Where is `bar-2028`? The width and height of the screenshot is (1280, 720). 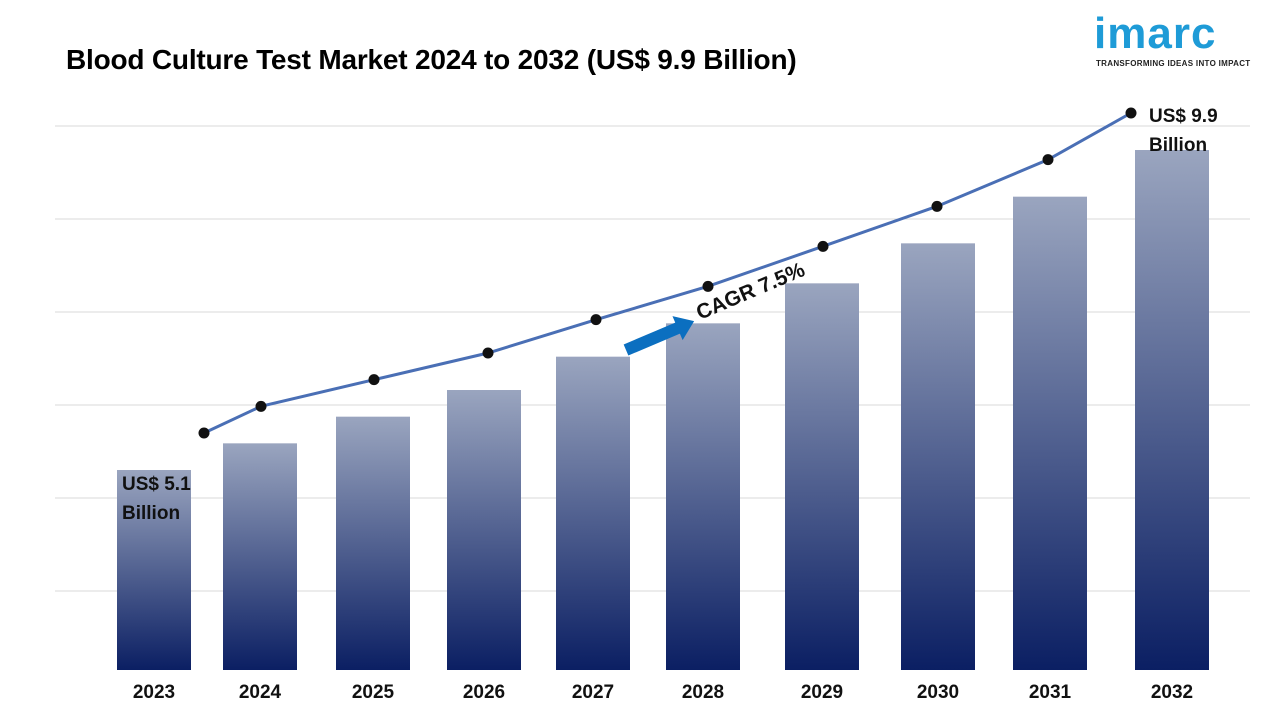
bar-2028 is located at coordinates (703, 496).